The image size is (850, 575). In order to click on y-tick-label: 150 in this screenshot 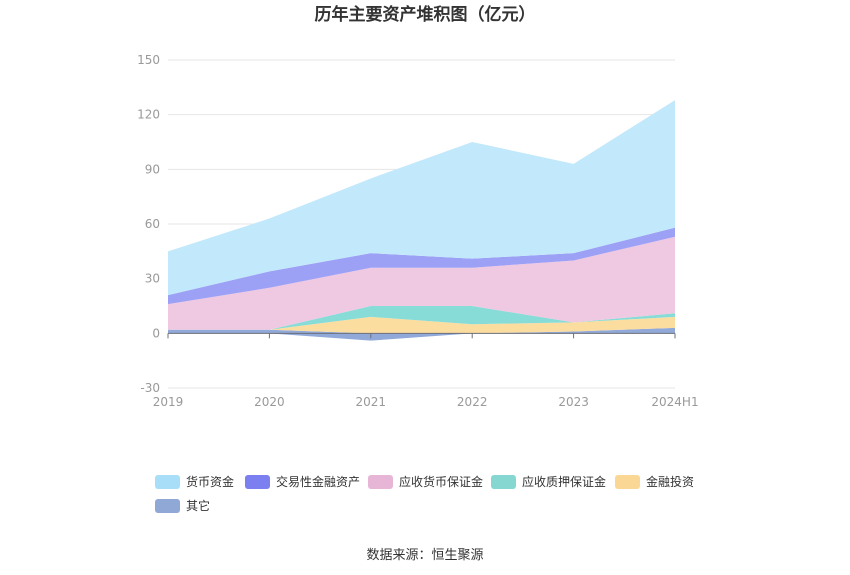, I will do `click(148, 60)`.